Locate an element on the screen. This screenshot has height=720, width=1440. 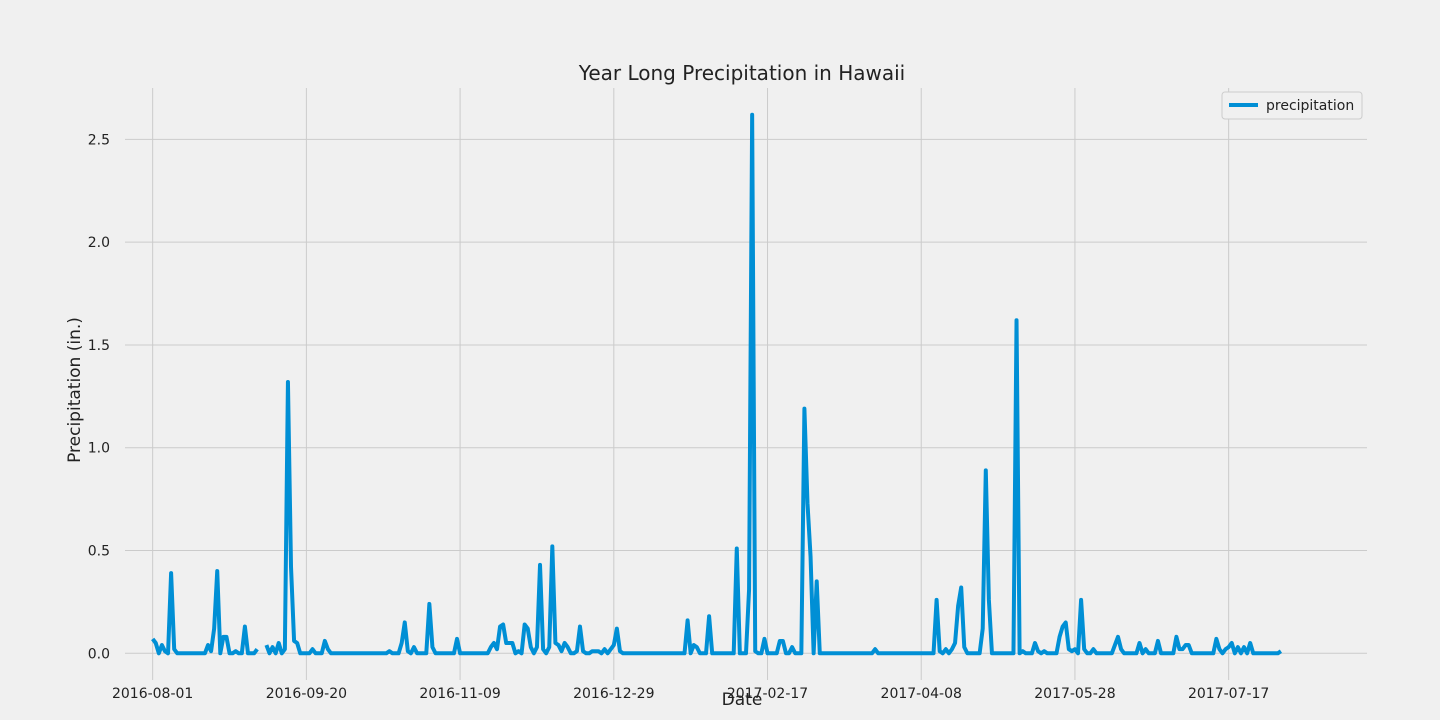
y-tick-label: 2.0 is located at coordinates (99, 243).